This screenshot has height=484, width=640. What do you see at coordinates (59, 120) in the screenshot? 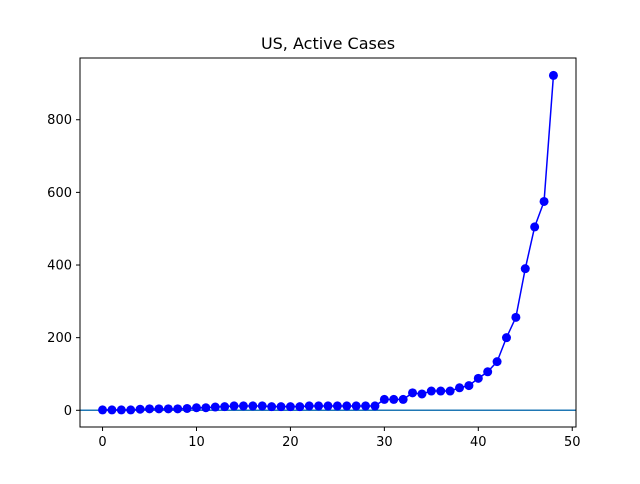
I see `y-tick-label: 800` at bounding box center [59, 120].